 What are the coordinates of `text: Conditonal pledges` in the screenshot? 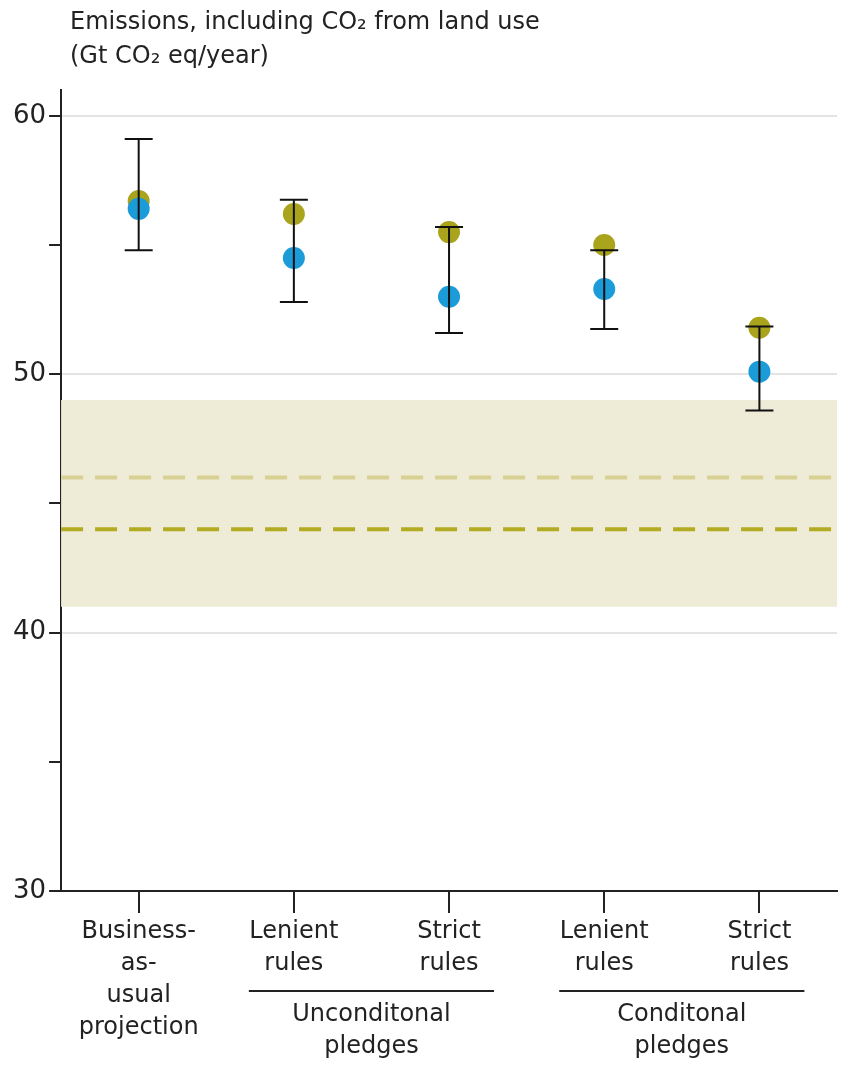 It's located at (682, 1029).